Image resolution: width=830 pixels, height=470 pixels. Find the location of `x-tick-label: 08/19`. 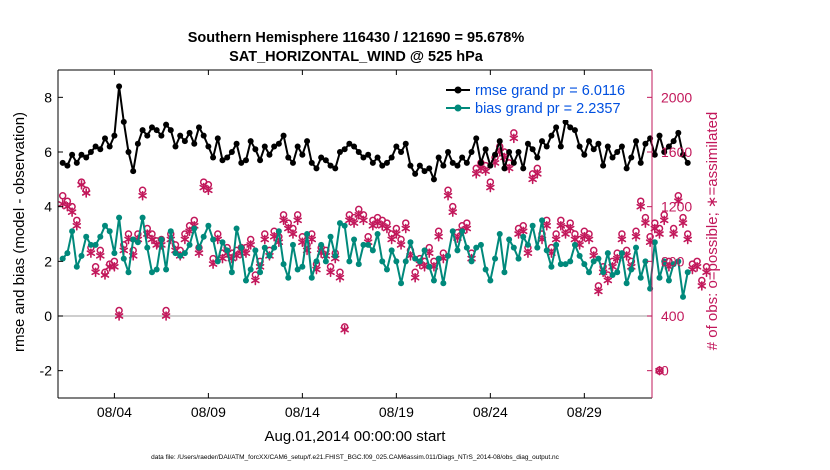

x-tick-label: 08/19 is located at coordinates (396, 412).